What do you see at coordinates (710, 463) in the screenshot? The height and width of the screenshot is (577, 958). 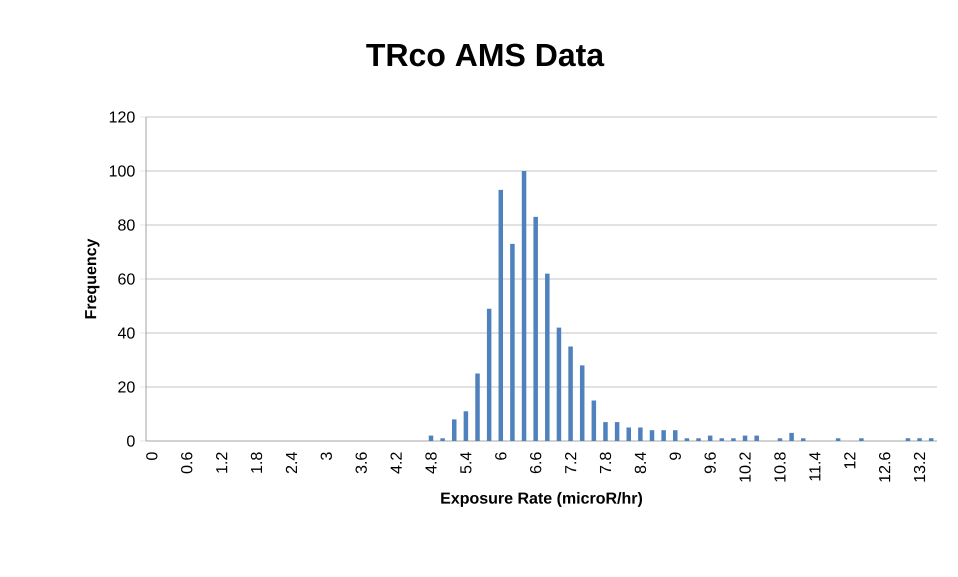 I see `x-tick-label: 9.6` at bounding box center [710, 463].